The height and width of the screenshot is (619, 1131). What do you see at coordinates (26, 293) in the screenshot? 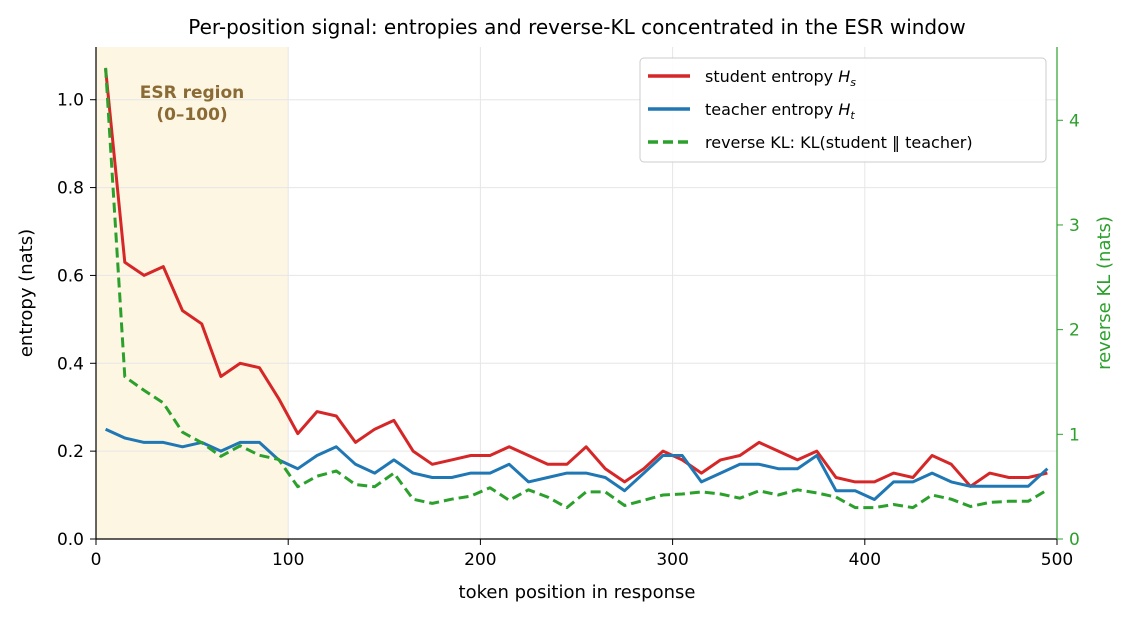
I see `y-axis-label: entropy (nats)` at bounding box center [26, 293].